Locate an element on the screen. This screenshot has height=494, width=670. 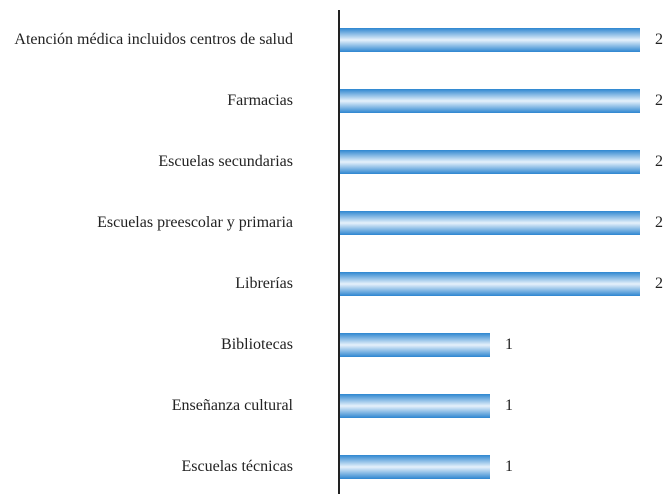
category-label: Escuelas técnicas is located at coordinates (237, 466).